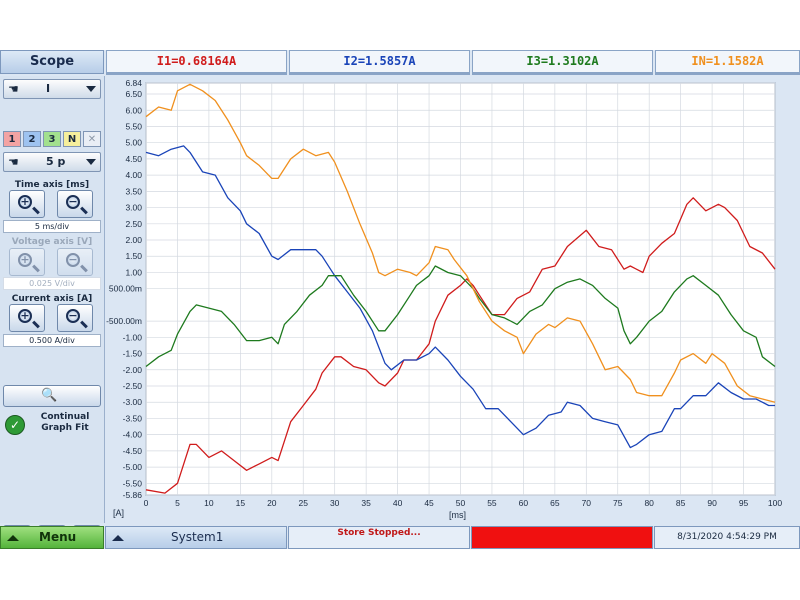 The height and width of the screenshot is (600, 800). Describe the element at coordinates (133, 354) in the screenshot. I see `y-tick-label: -1.50` at that location.